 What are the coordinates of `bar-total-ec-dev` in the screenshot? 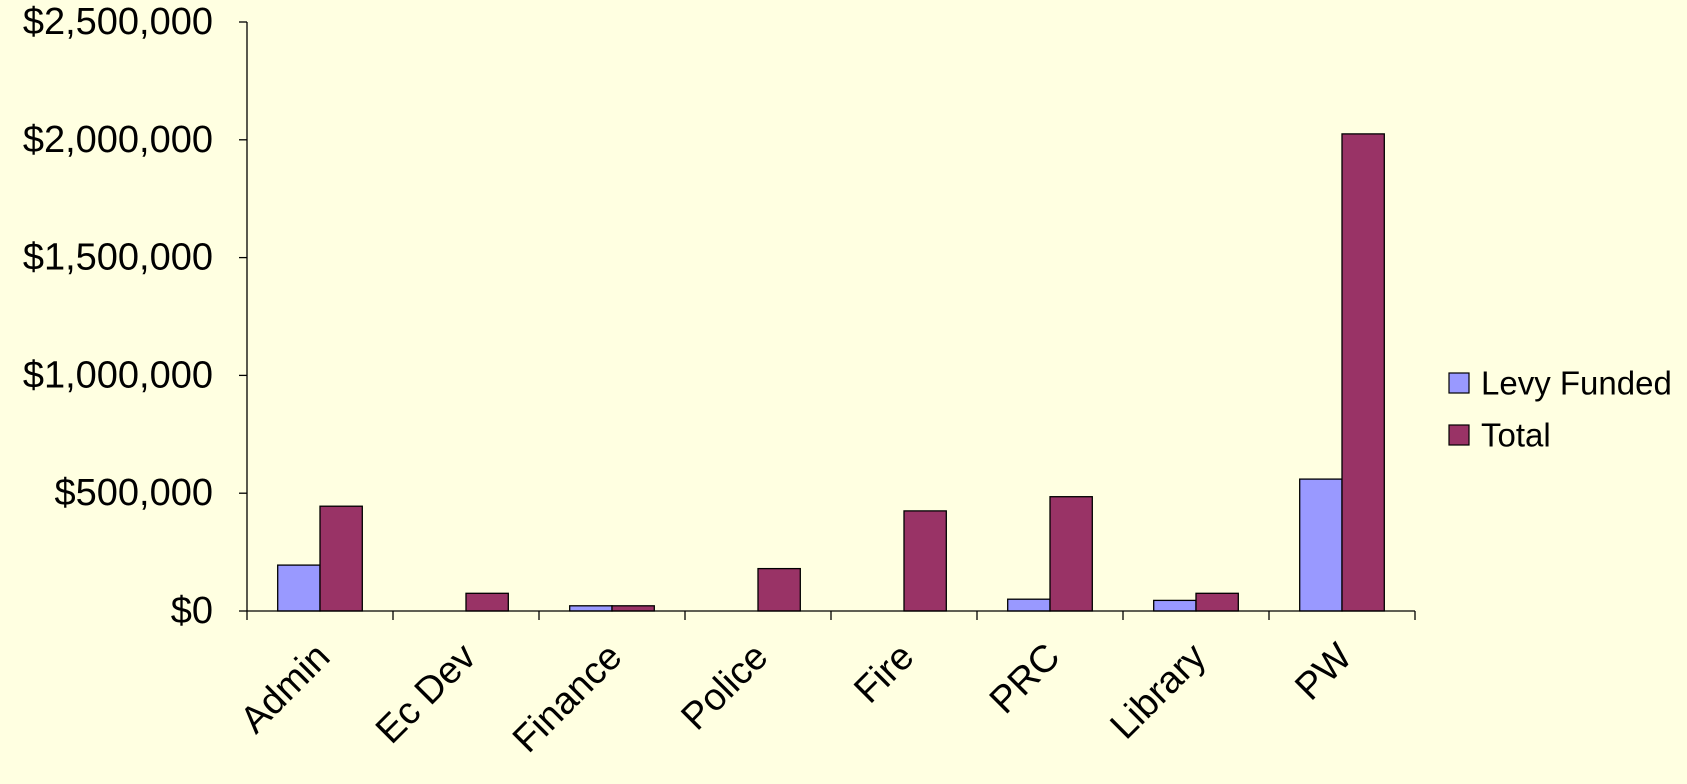 It's located at (487, 602).